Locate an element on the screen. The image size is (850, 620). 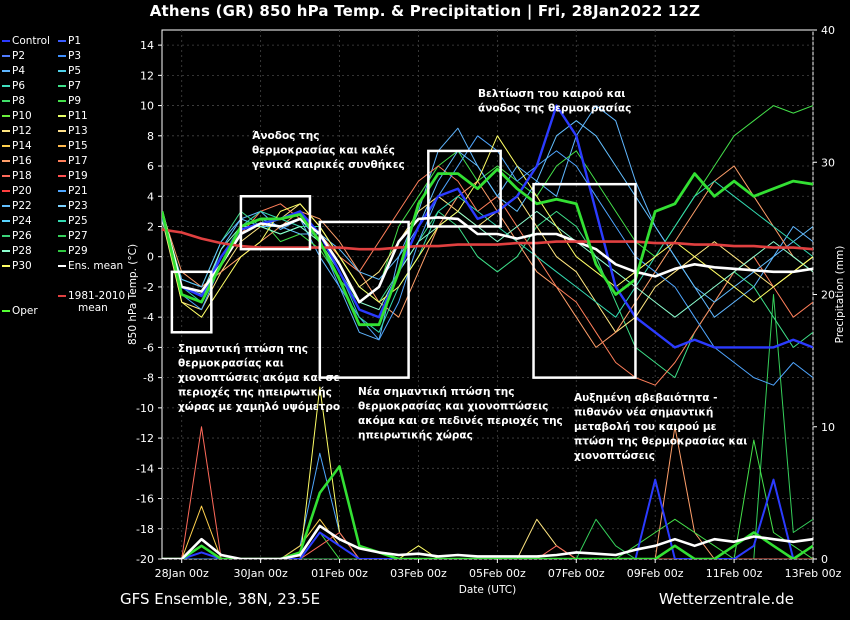
legend-item: P3 is located at coordinates (69, 56).